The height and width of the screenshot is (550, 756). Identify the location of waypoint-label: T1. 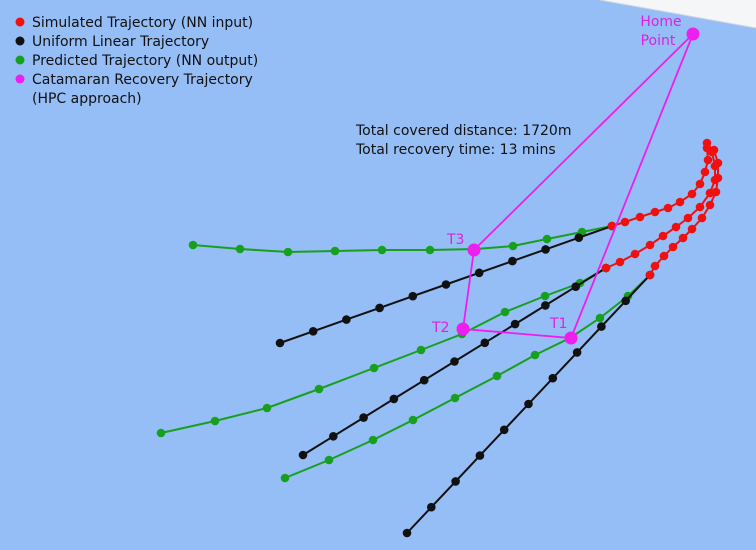
(558, 324).